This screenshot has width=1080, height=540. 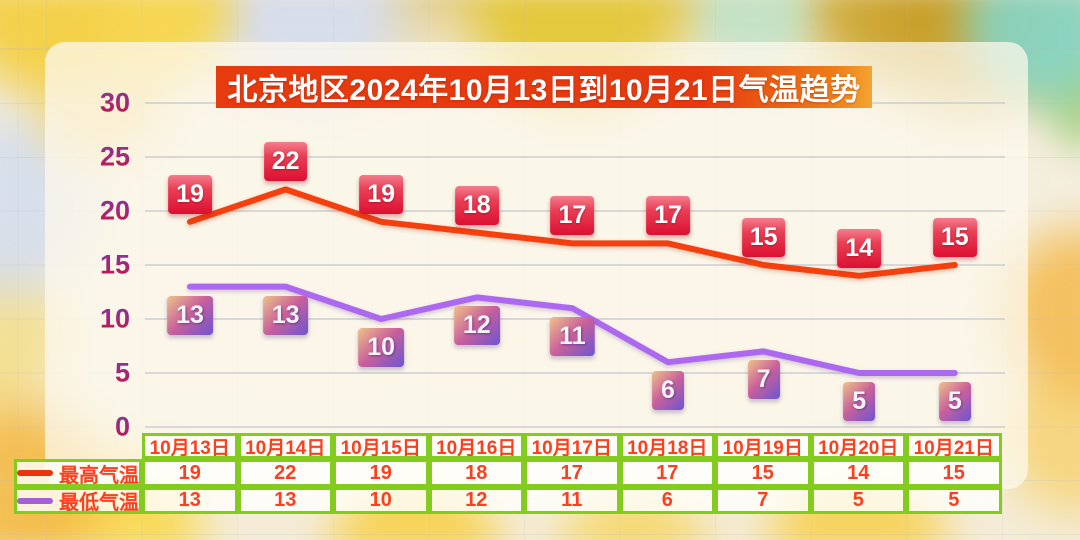 What do you see at coordinates (572, 446) in the screenshot?
I see `date-header-cell: 10月17日` at bounding box center [572, 446].